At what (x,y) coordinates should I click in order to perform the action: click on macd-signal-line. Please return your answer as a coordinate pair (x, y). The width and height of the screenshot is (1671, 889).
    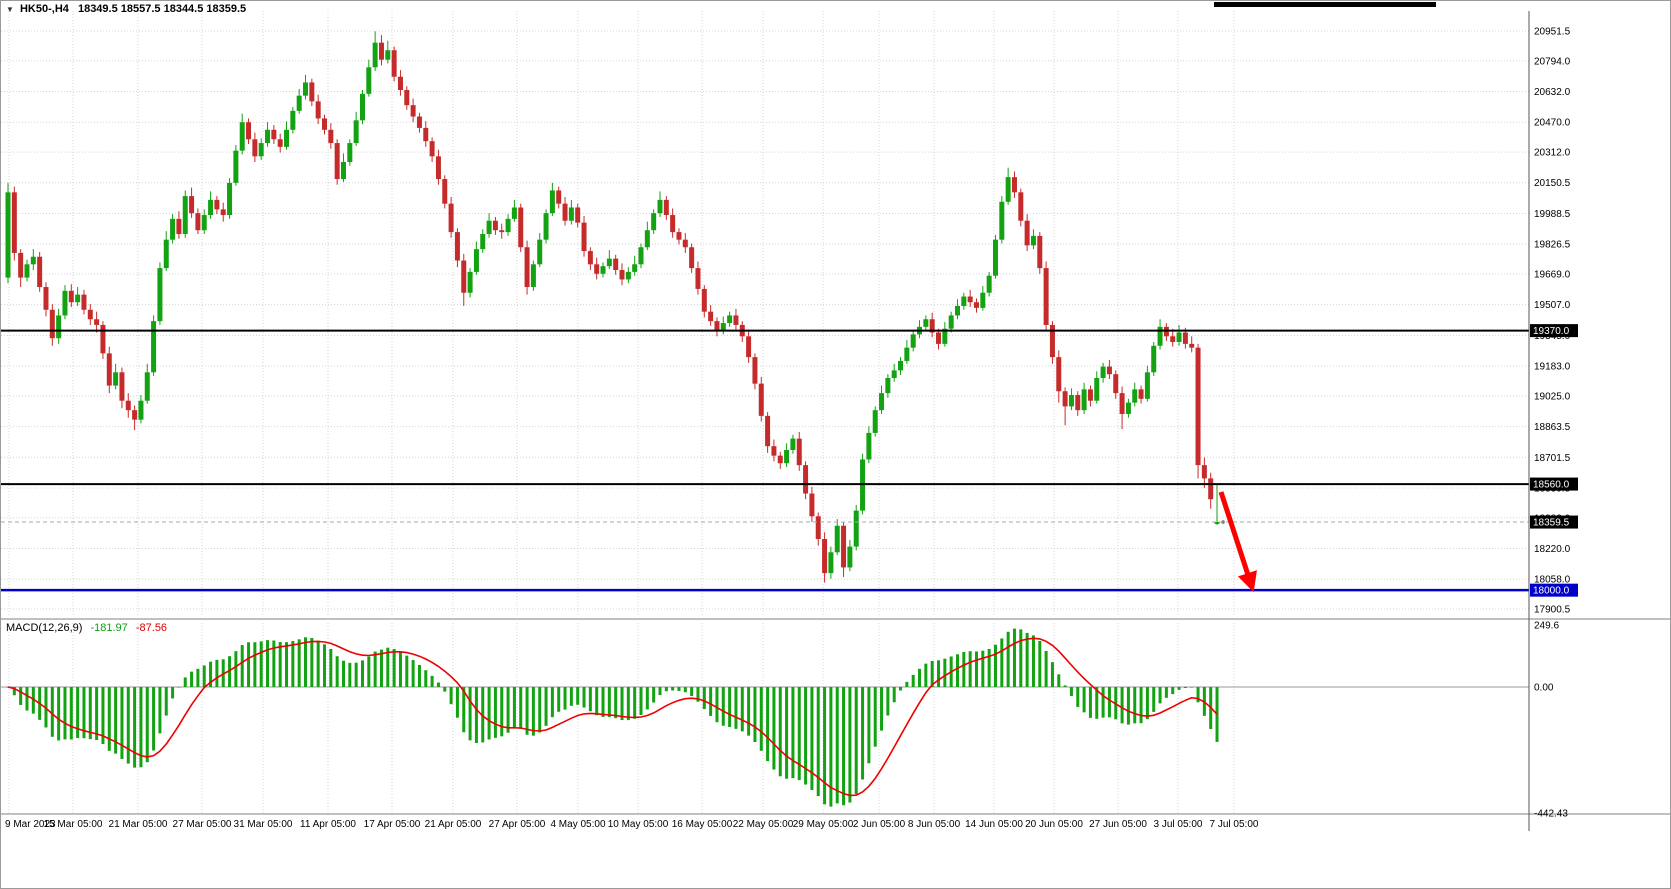
    Looking at the image, I should click on (612, 717).